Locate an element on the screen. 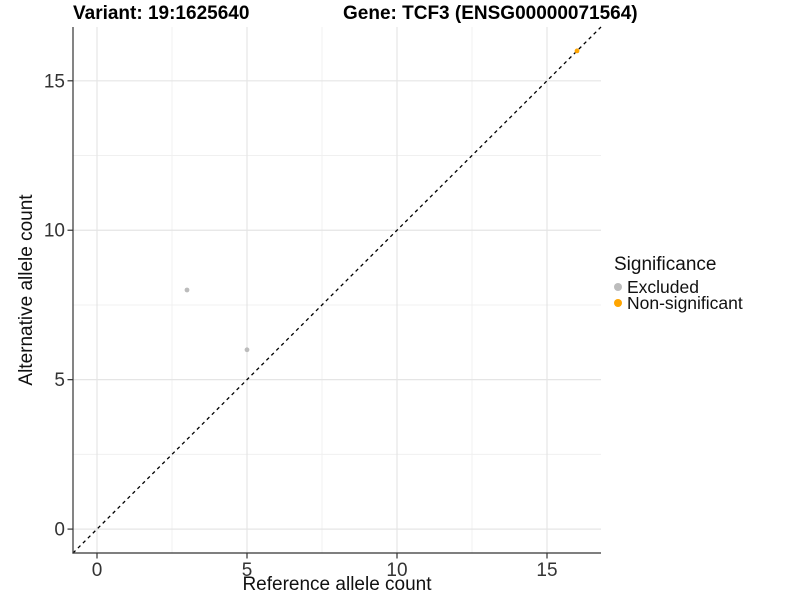  legend-entries: Excluded Non-significant is located at coordinates (678, 294).